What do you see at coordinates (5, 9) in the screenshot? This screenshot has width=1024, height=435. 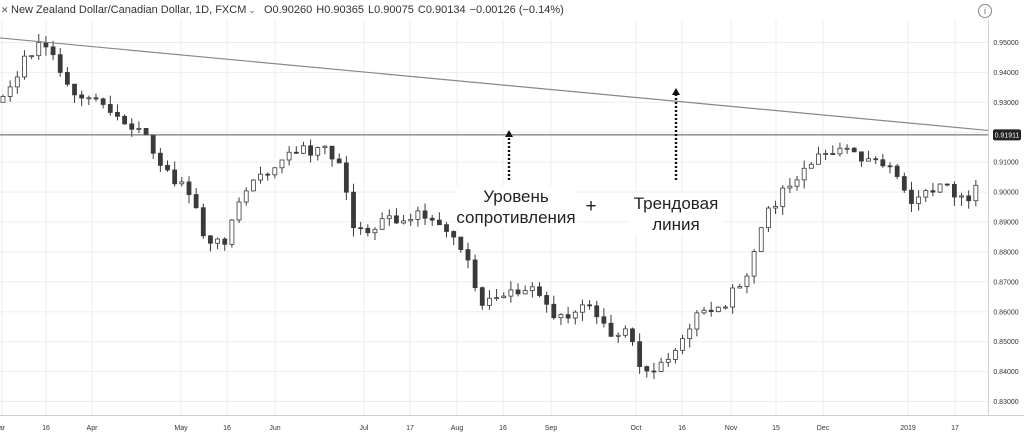 I see `x-icon: ✕` at bounding box center [5, 9].